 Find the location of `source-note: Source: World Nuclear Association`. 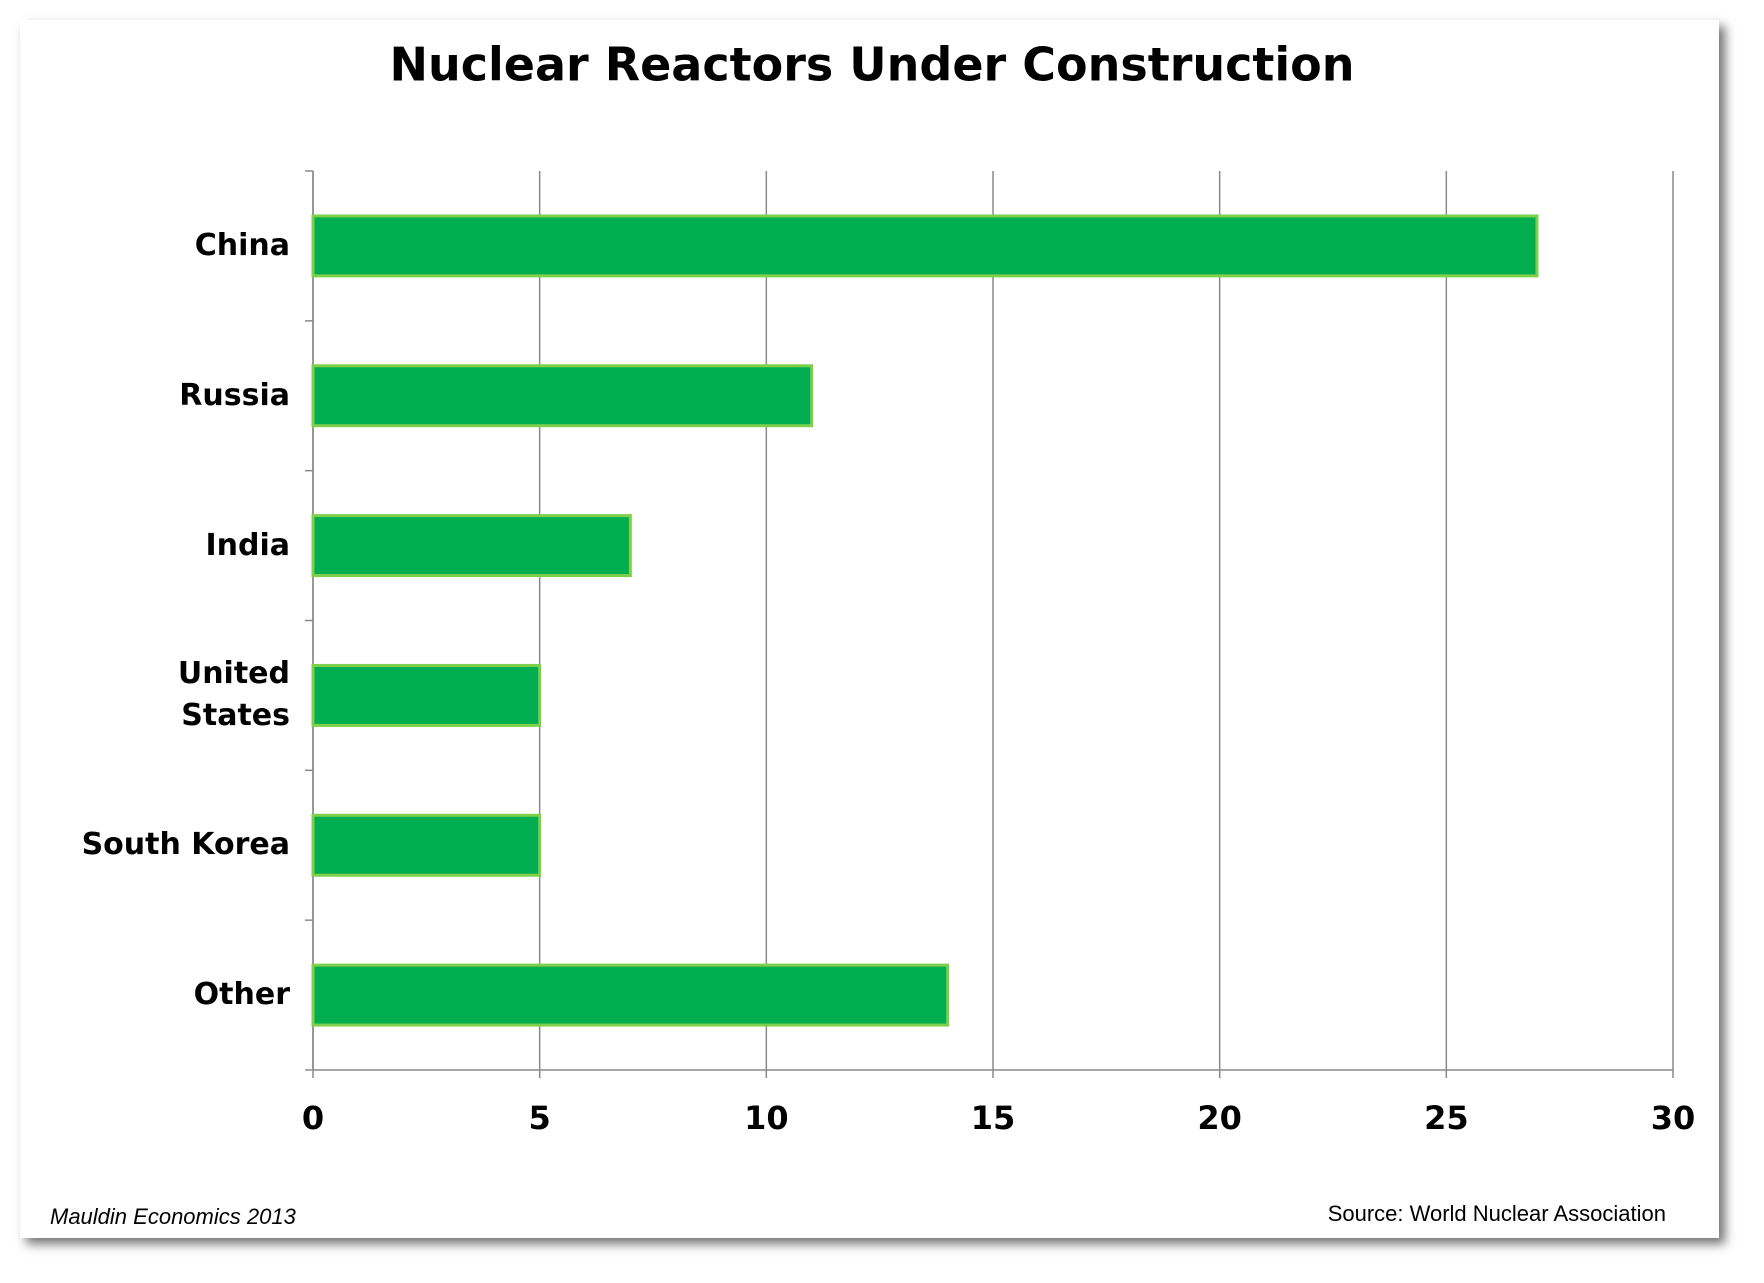

source-note: Source: World Nuclear Association is located at coordinates (1497, 1213).